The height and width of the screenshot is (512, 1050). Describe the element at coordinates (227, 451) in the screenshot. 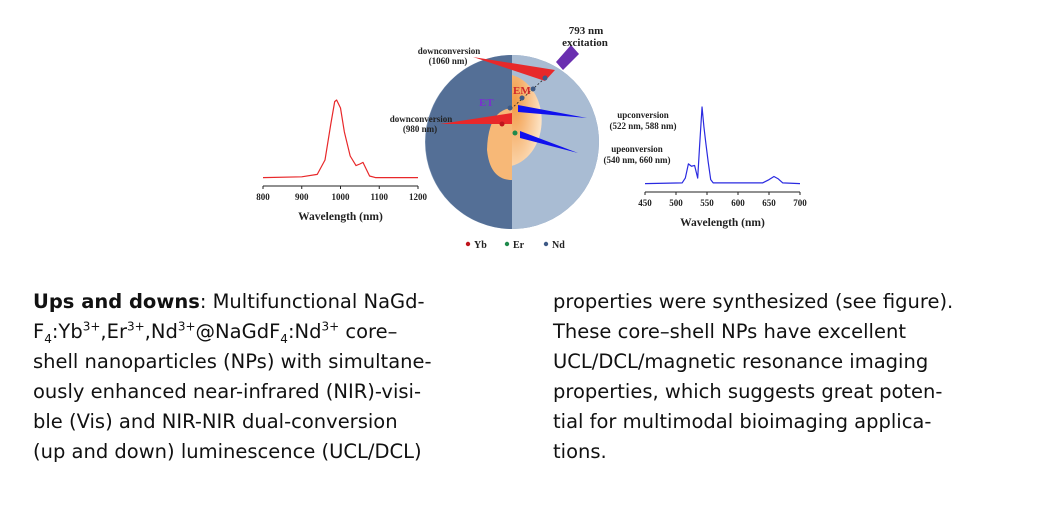

I see `caption-text: (up and down) luminescence (UCL/DCL)` at that location.